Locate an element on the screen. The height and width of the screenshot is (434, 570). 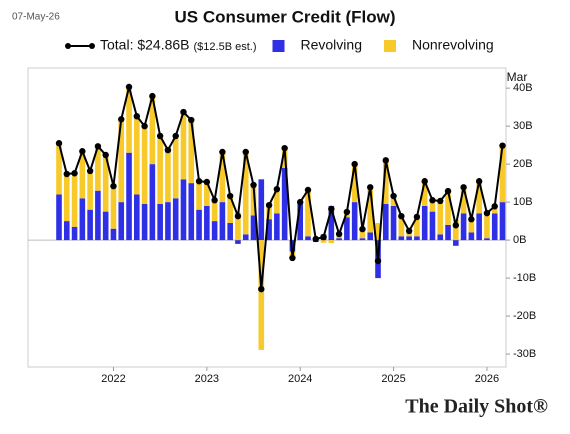
legend-dot is located at coordinates (68, 46).